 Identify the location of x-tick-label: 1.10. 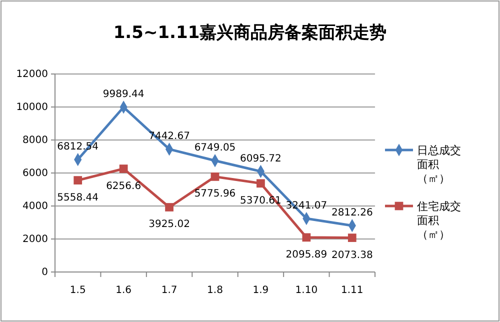
(306, 290).